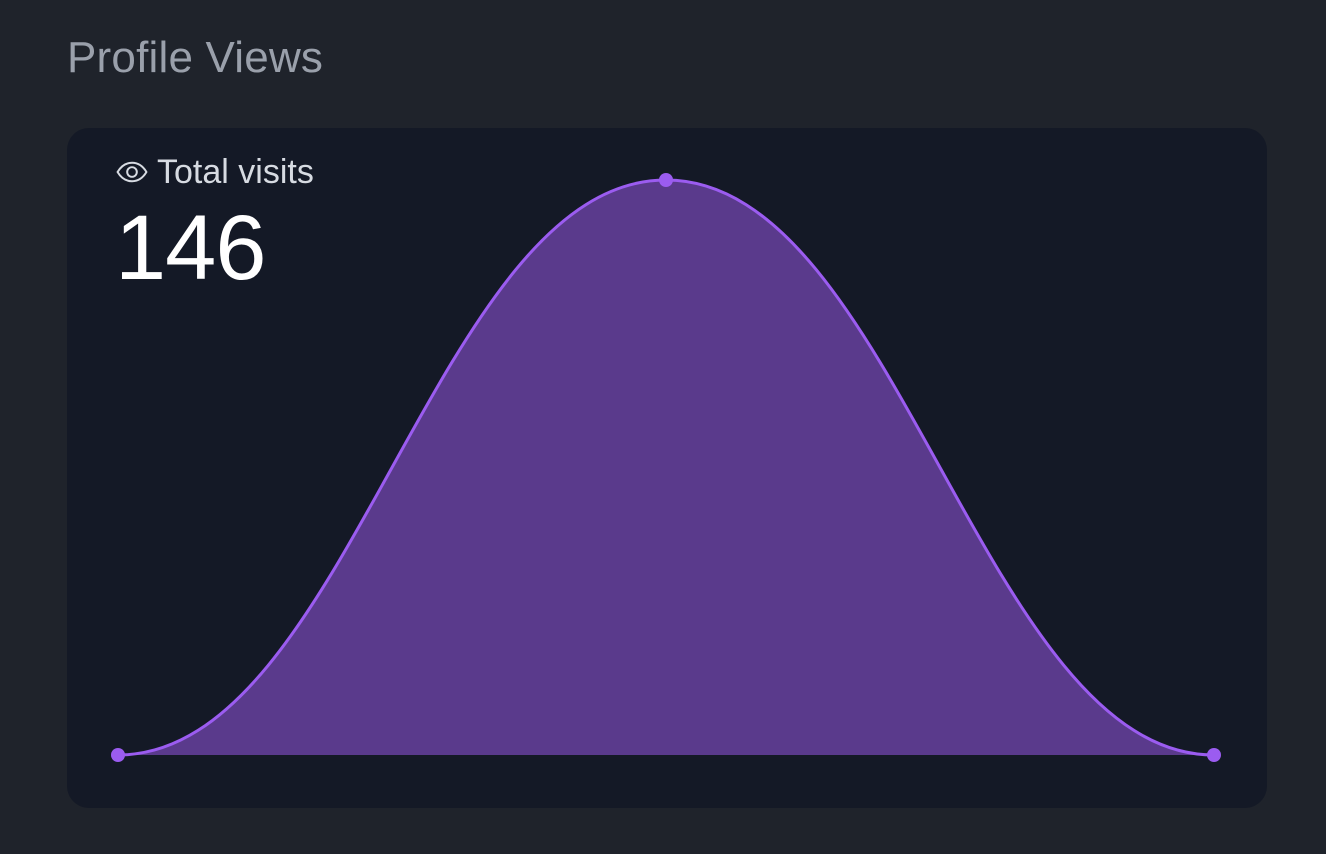 This screenshot has height=854, width=1326. Describe the element at coordinates (190, 248) in the screenshot. I see `total-visits-value: 146` at that location.